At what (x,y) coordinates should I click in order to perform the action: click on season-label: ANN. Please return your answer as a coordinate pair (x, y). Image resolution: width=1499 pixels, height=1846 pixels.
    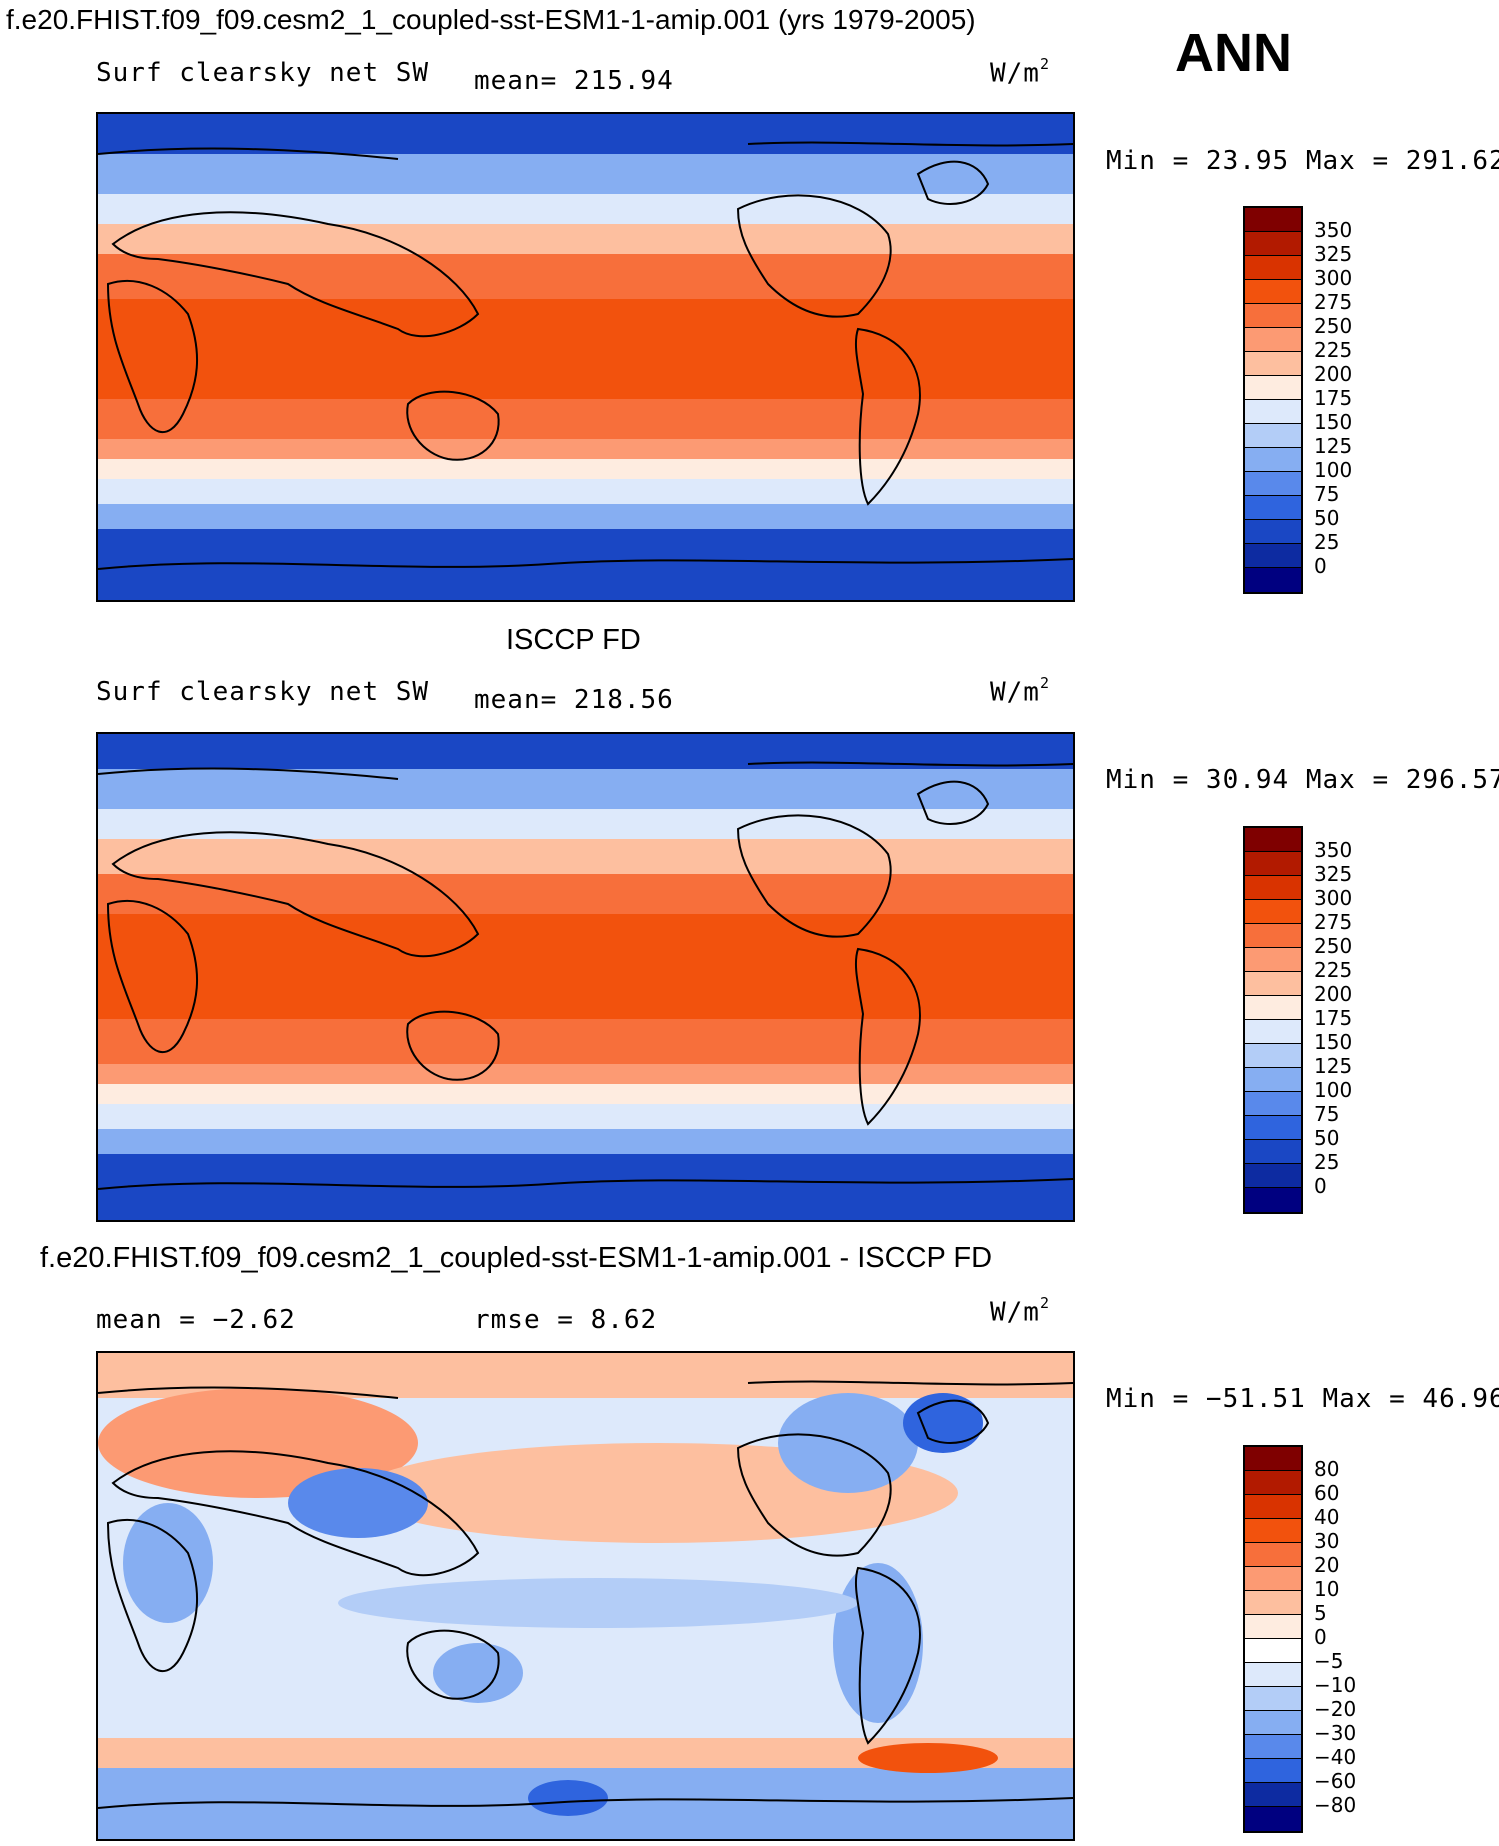
    Looking at the image, I should click on (1233, 53).